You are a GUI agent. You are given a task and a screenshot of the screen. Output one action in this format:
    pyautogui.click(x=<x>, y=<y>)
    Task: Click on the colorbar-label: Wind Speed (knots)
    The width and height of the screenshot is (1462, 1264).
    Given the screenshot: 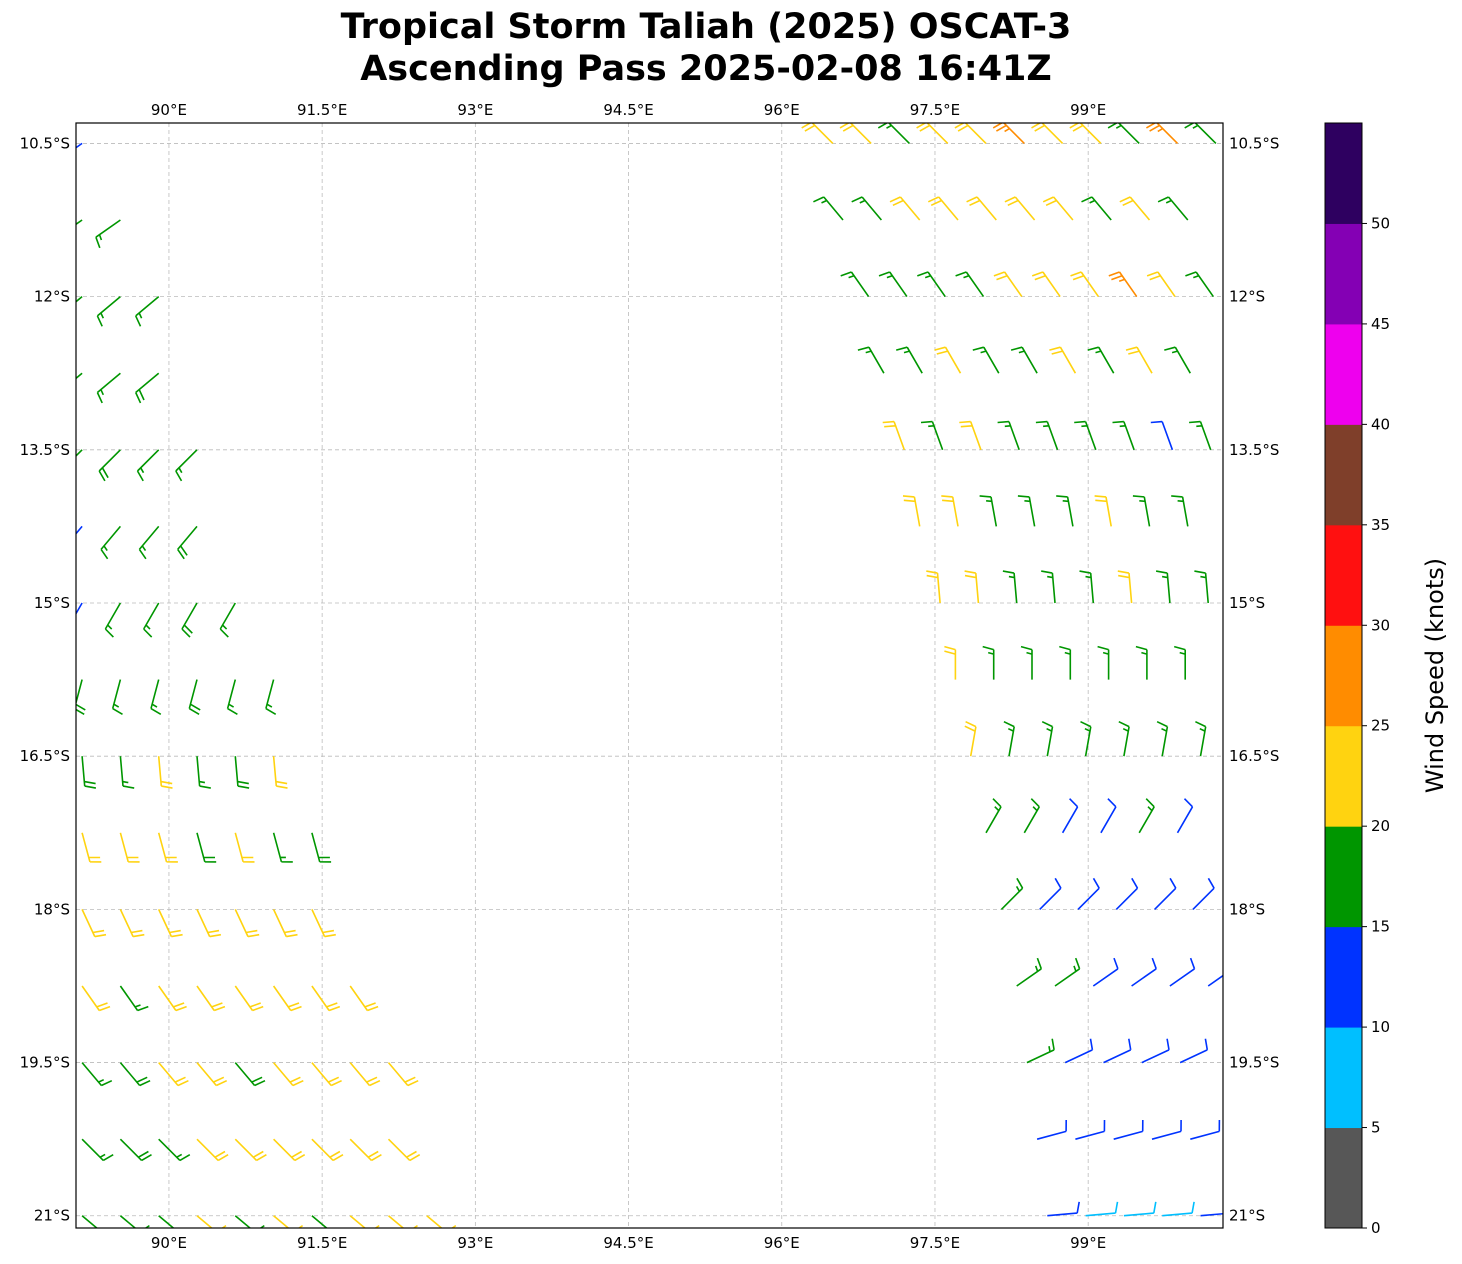 What is the action you would take?
    pyautogui.click(x=1435, y=675)
    